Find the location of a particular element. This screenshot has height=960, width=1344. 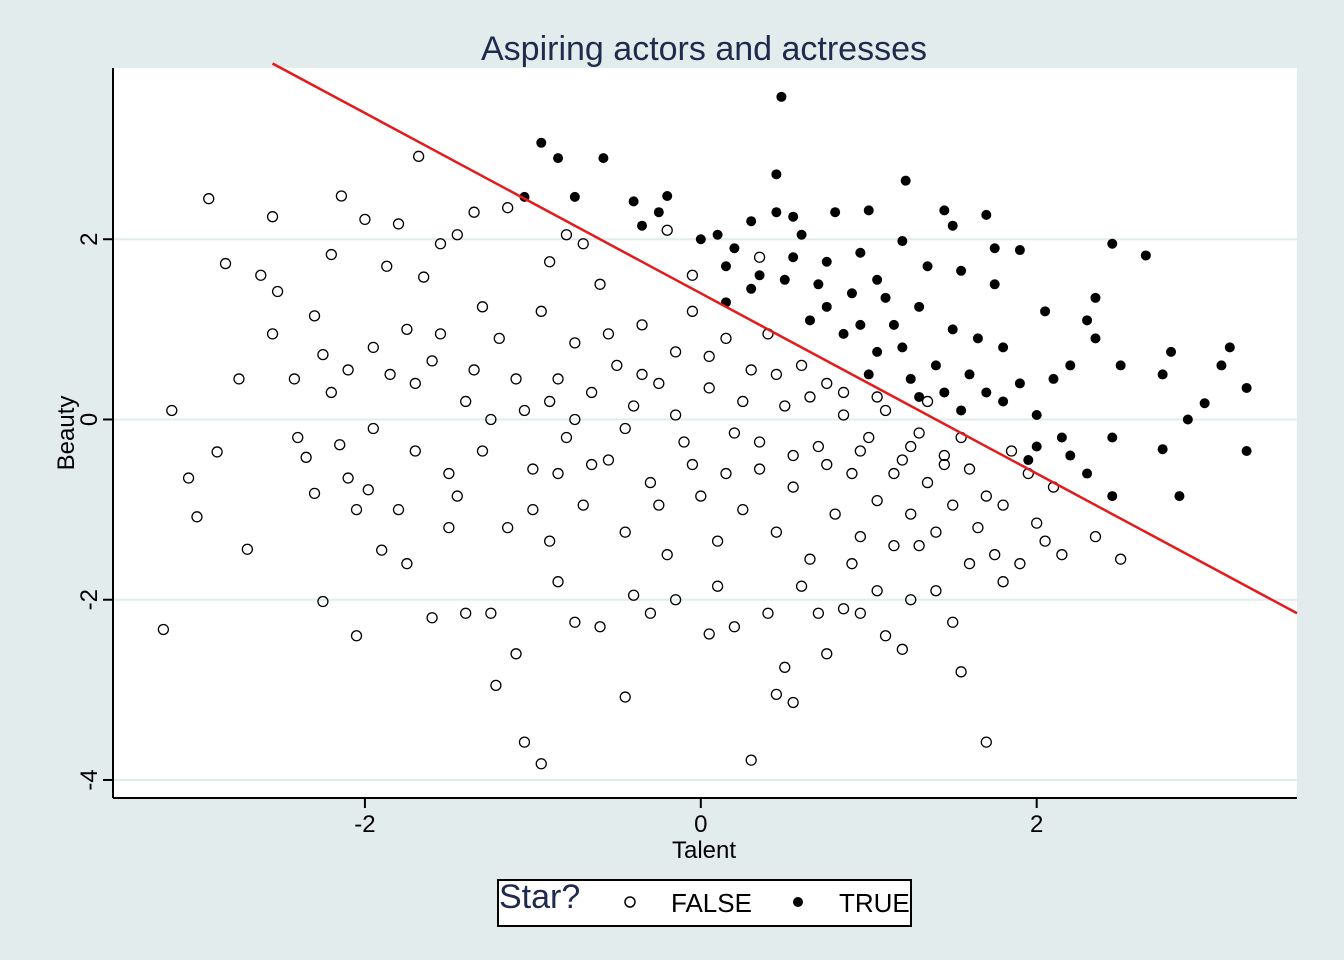

x-tick-label: 0 is located at coordinates (700, 824).